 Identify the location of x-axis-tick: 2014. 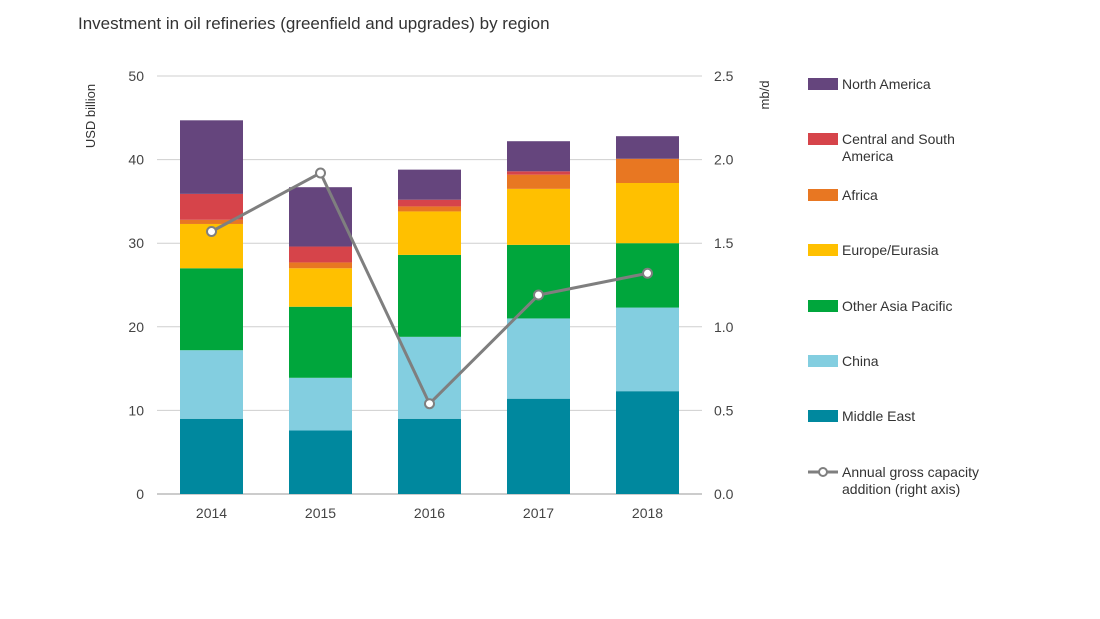
(211, 513).